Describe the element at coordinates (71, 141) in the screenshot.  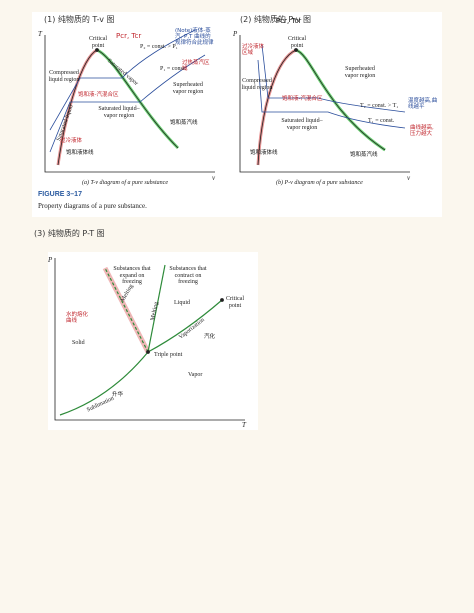
I see `note: 过冷液体` at that location.